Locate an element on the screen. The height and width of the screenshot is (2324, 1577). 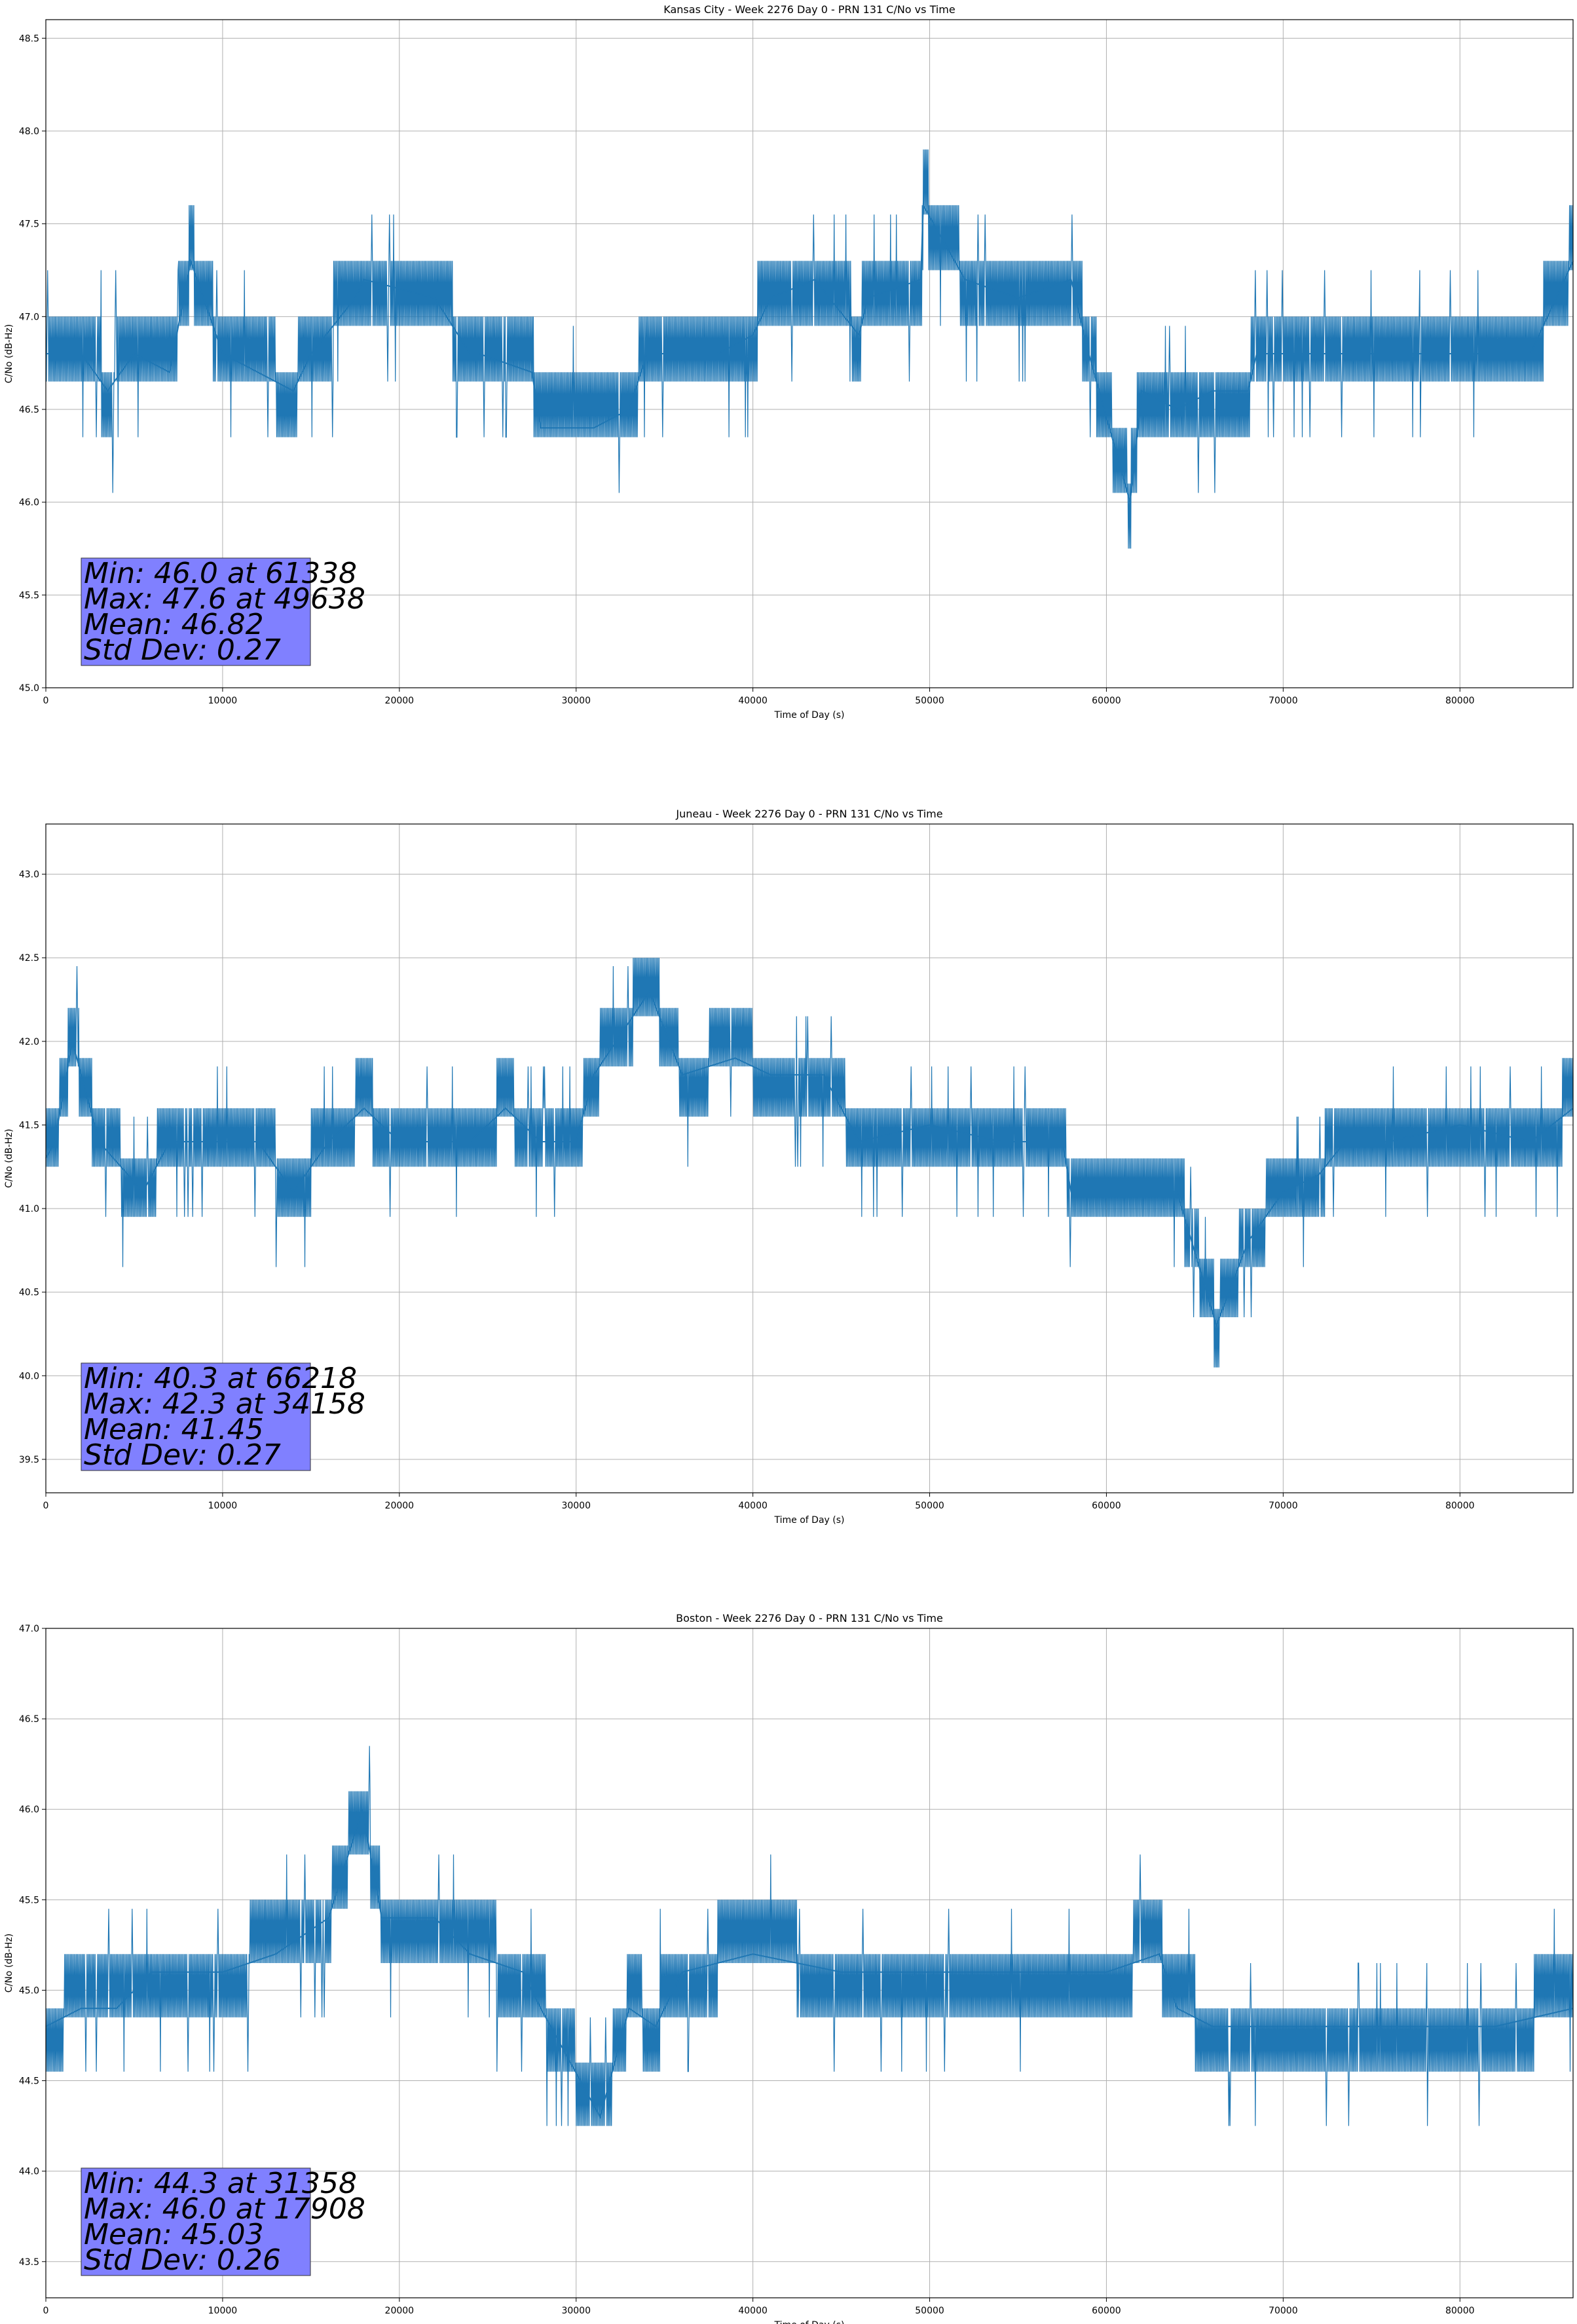
y-tick-label: 48.0 is located at coordinates (29, 131).